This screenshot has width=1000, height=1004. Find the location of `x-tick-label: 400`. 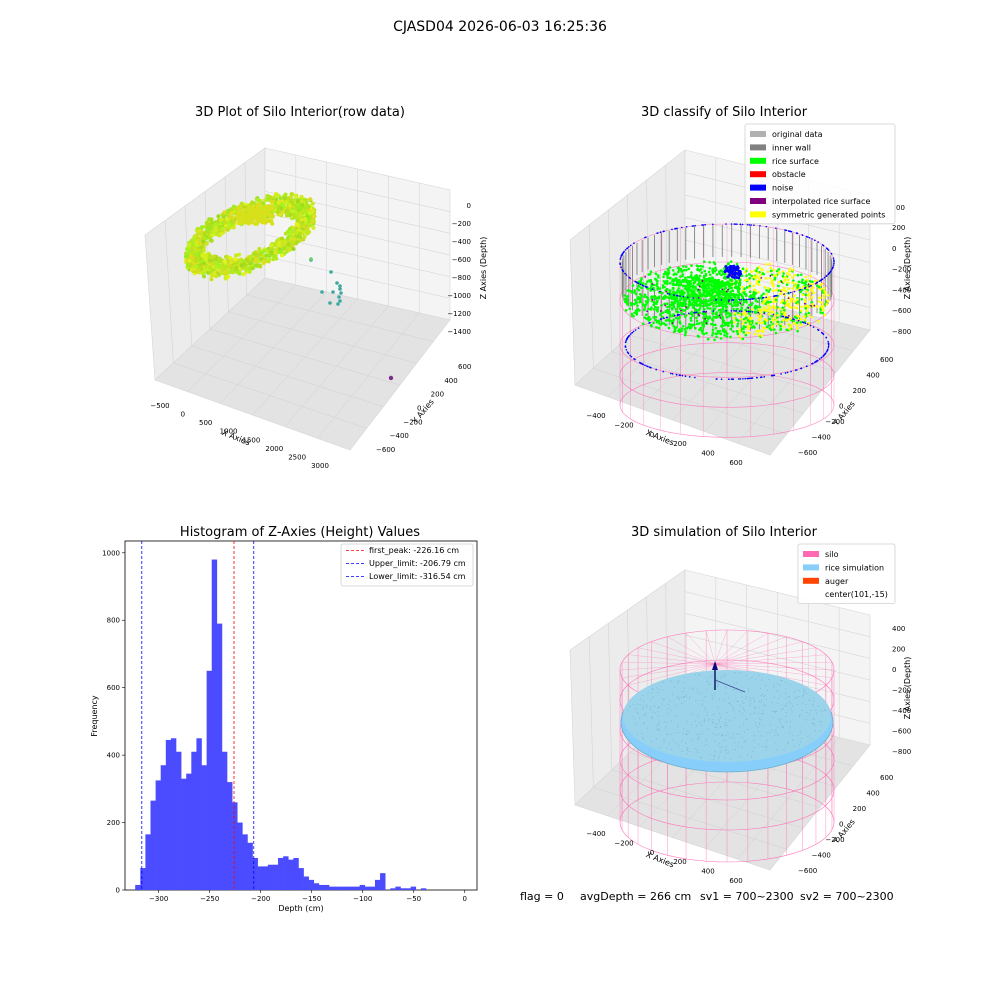

x-tick-label: 400 is located at coordinates (707, 454).